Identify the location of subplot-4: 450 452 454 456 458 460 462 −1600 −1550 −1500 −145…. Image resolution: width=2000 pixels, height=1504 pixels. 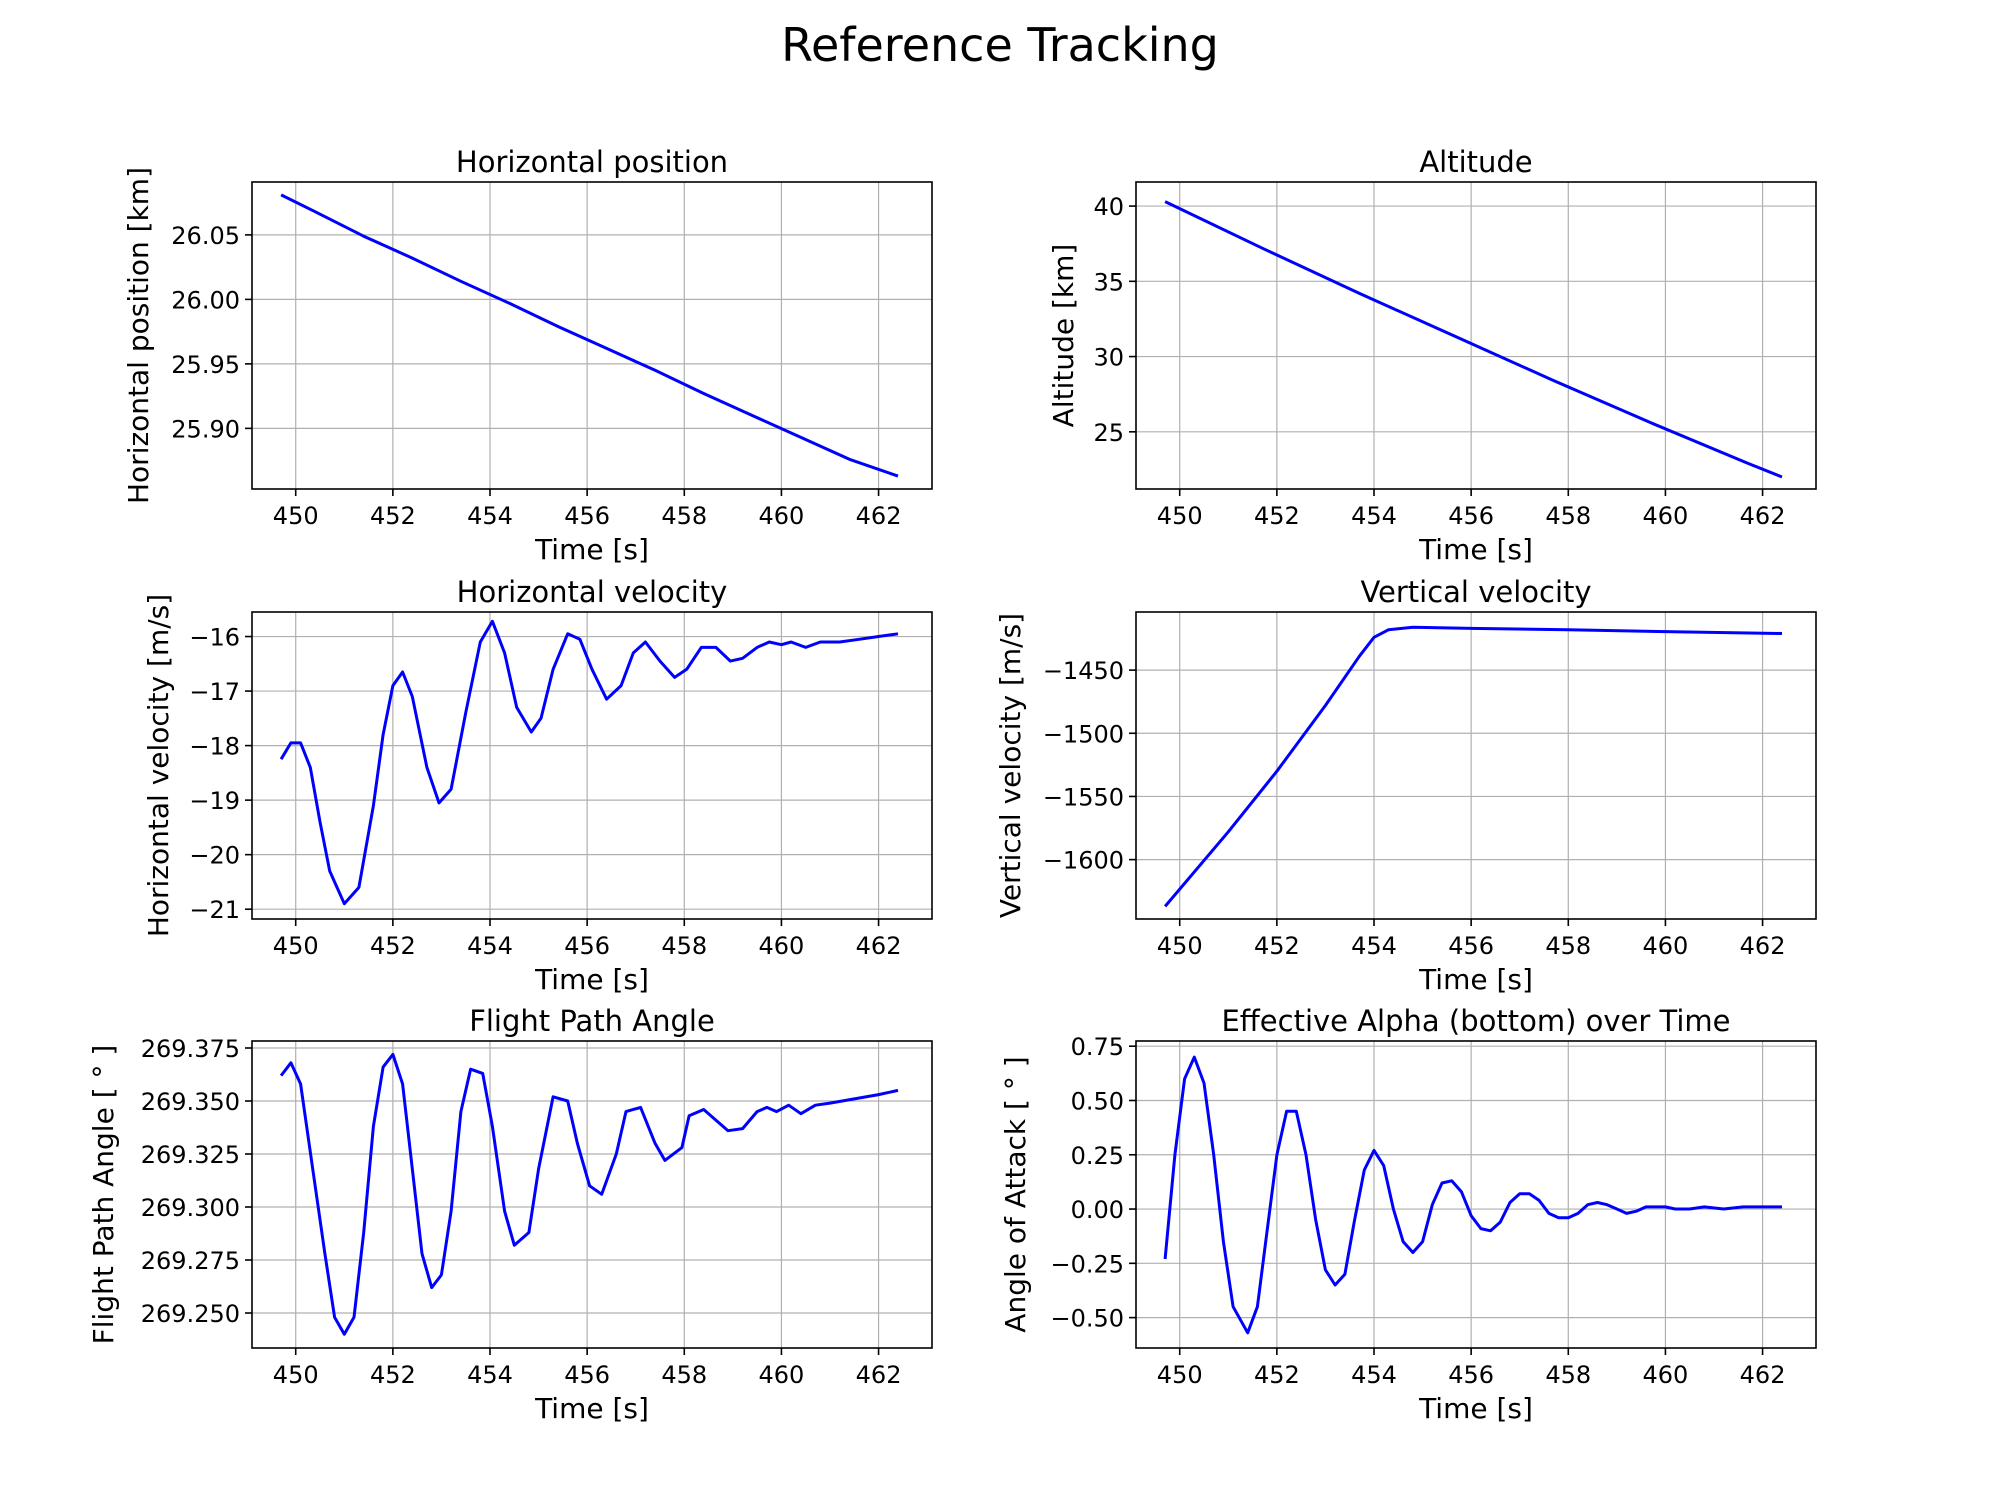
(1405, 785).